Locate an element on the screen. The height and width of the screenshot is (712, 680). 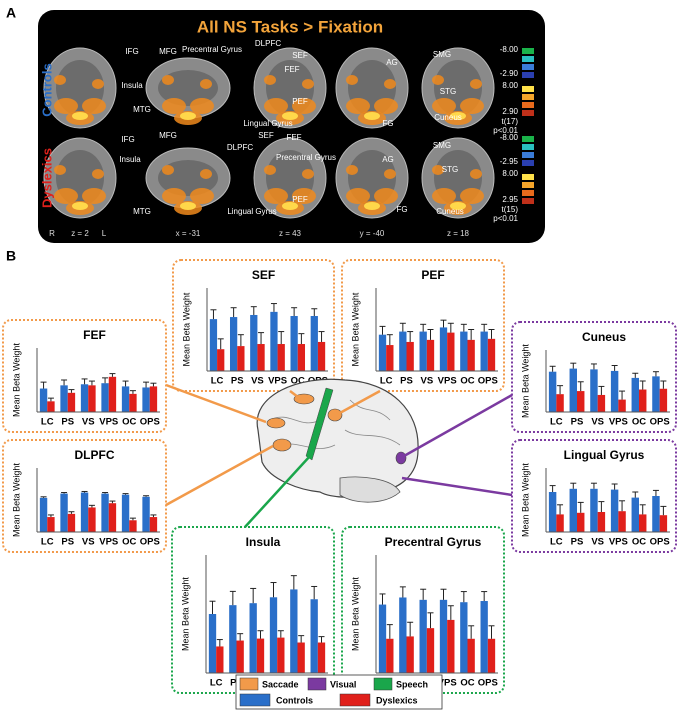
scale-stat: t(15) is located at coordinates (510, 209).